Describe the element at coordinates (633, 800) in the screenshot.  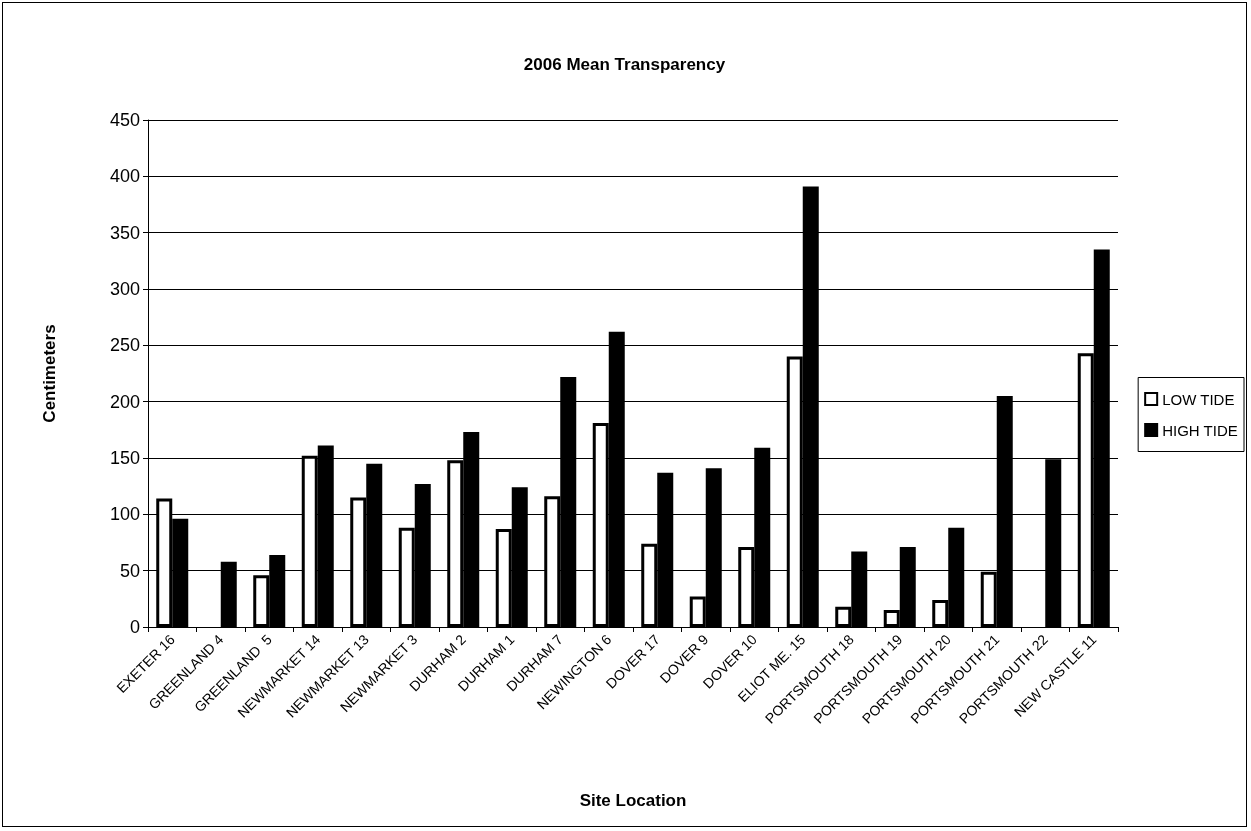
I see `x-axis-title: Site Location` at that location.